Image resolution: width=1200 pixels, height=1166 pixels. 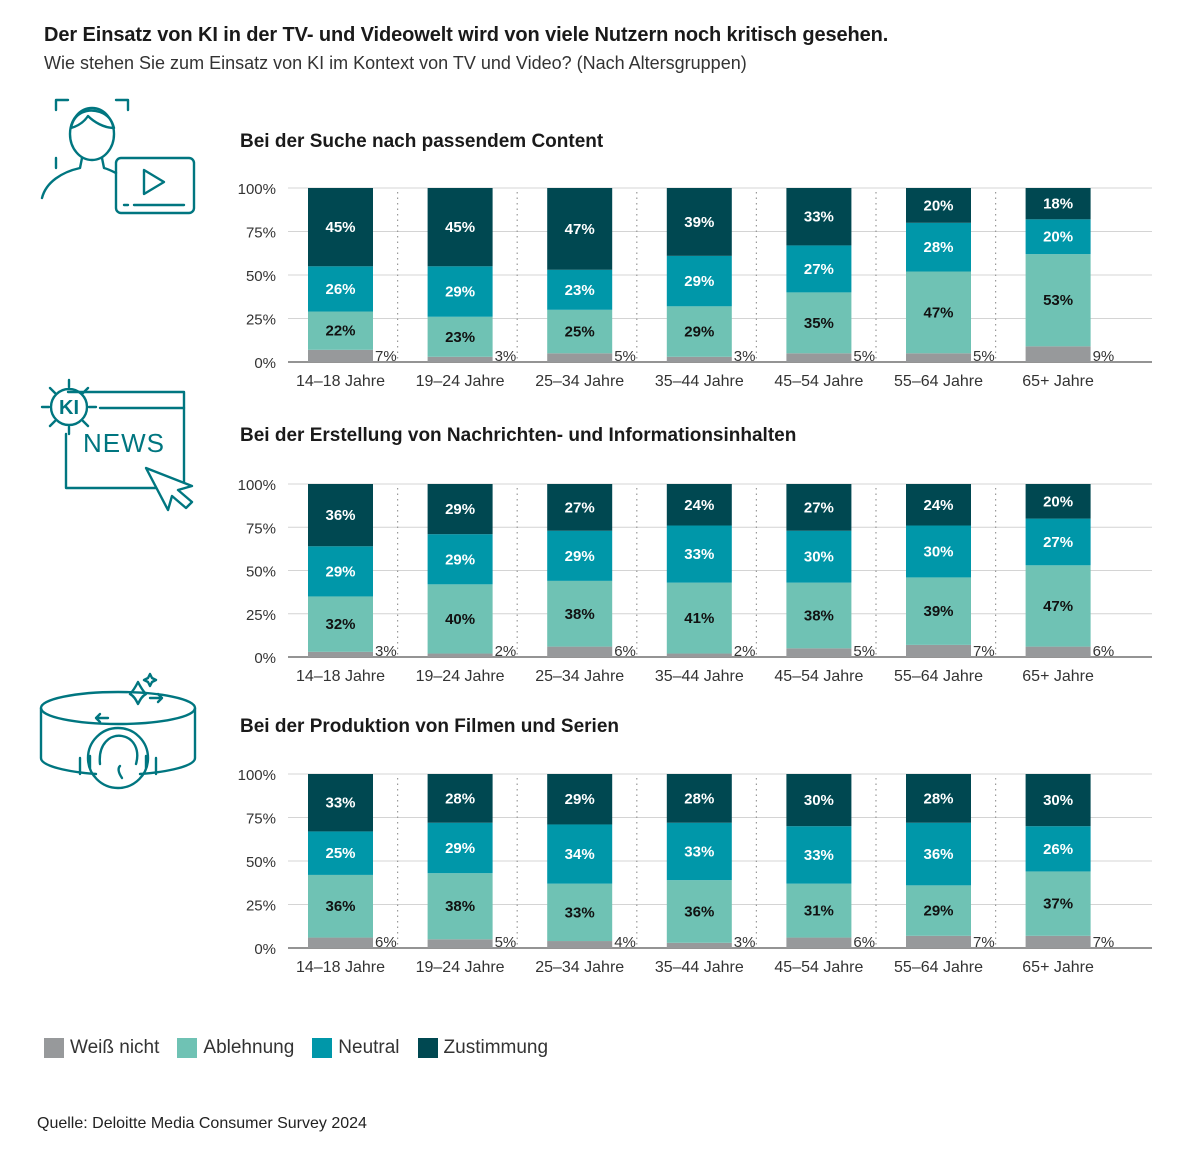 I want to click on person-video-icon, so click(x=118, y=156).